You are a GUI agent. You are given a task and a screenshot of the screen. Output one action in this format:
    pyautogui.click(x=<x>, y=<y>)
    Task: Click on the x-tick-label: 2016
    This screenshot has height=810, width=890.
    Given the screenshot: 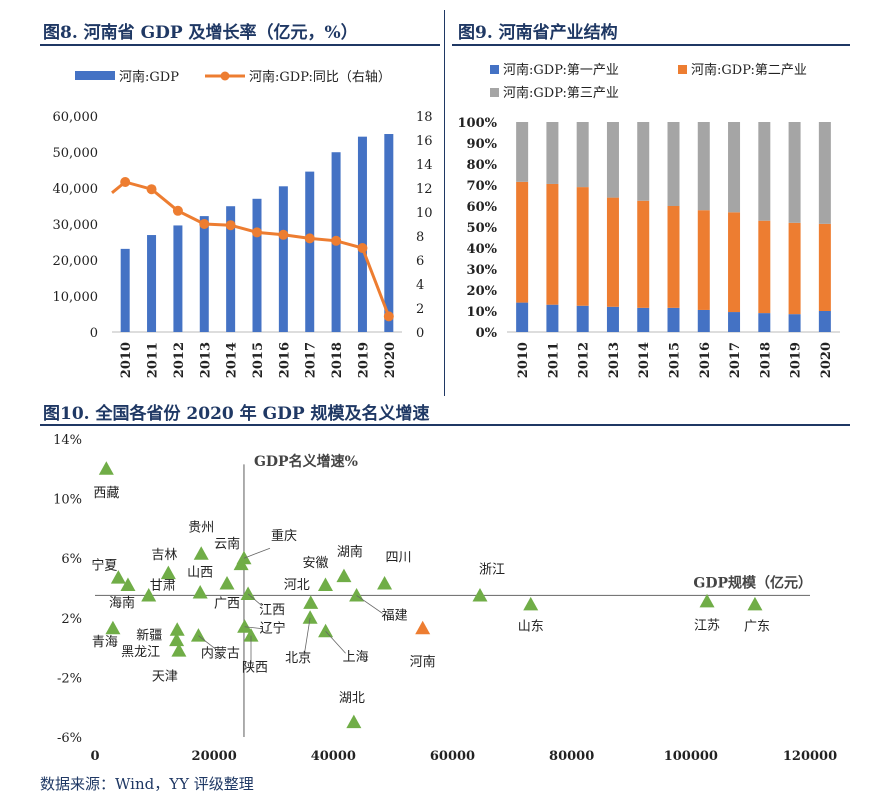 What is the action you would take?
    pyautogui.click(x=284, y=360)
    